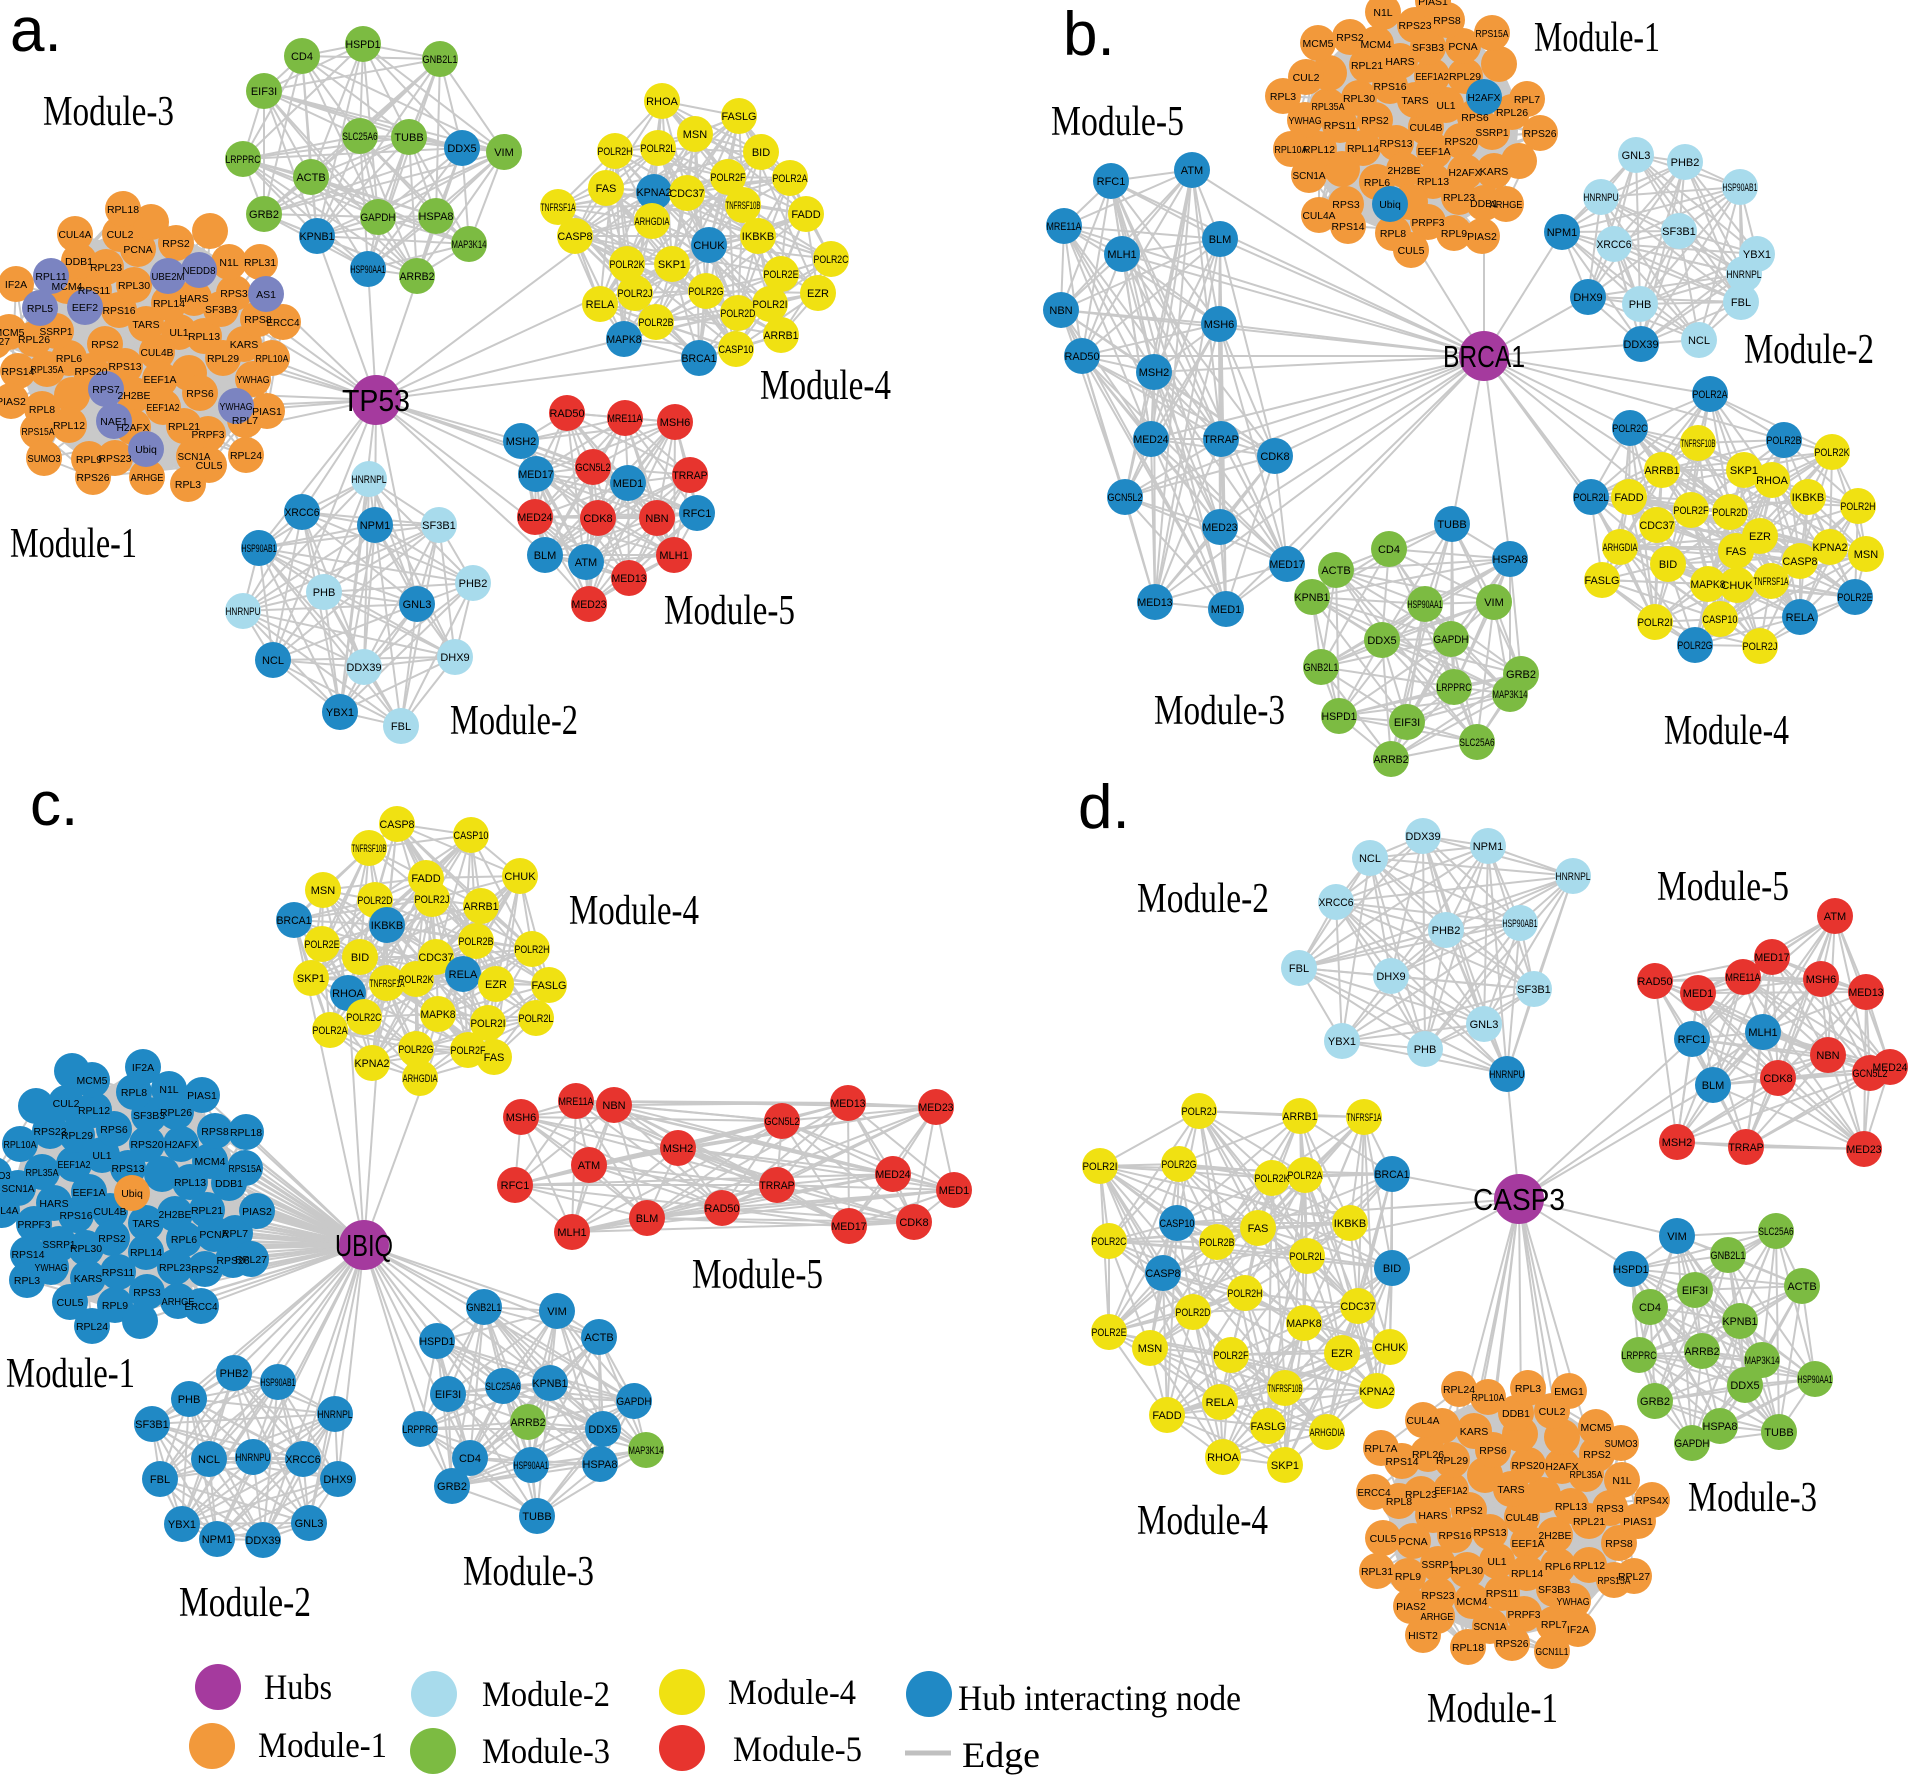  I want to click on svg-text: HARS, so click(193, 299).